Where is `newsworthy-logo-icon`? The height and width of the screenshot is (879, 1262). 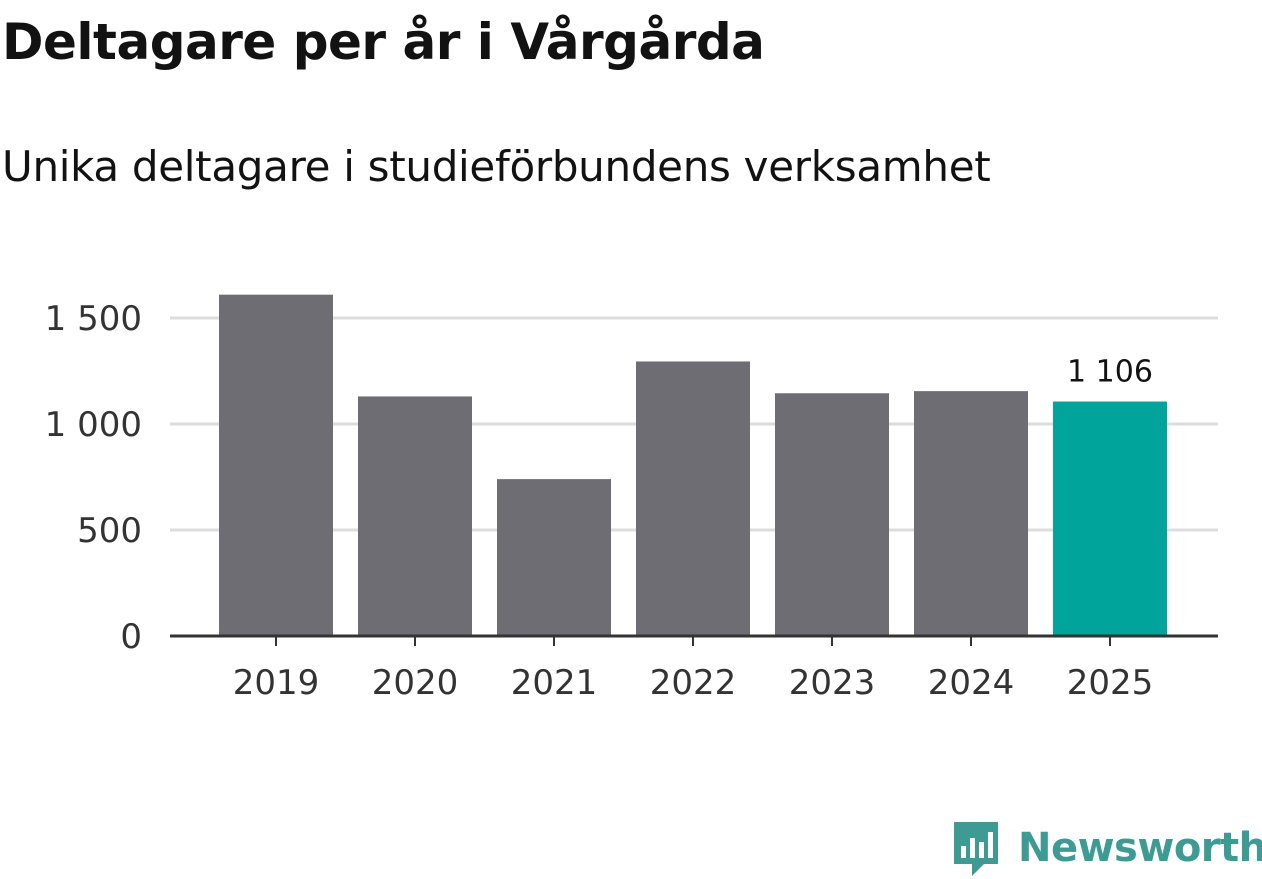
newsworthy-logo-icon is located at coordinates (976, 849).